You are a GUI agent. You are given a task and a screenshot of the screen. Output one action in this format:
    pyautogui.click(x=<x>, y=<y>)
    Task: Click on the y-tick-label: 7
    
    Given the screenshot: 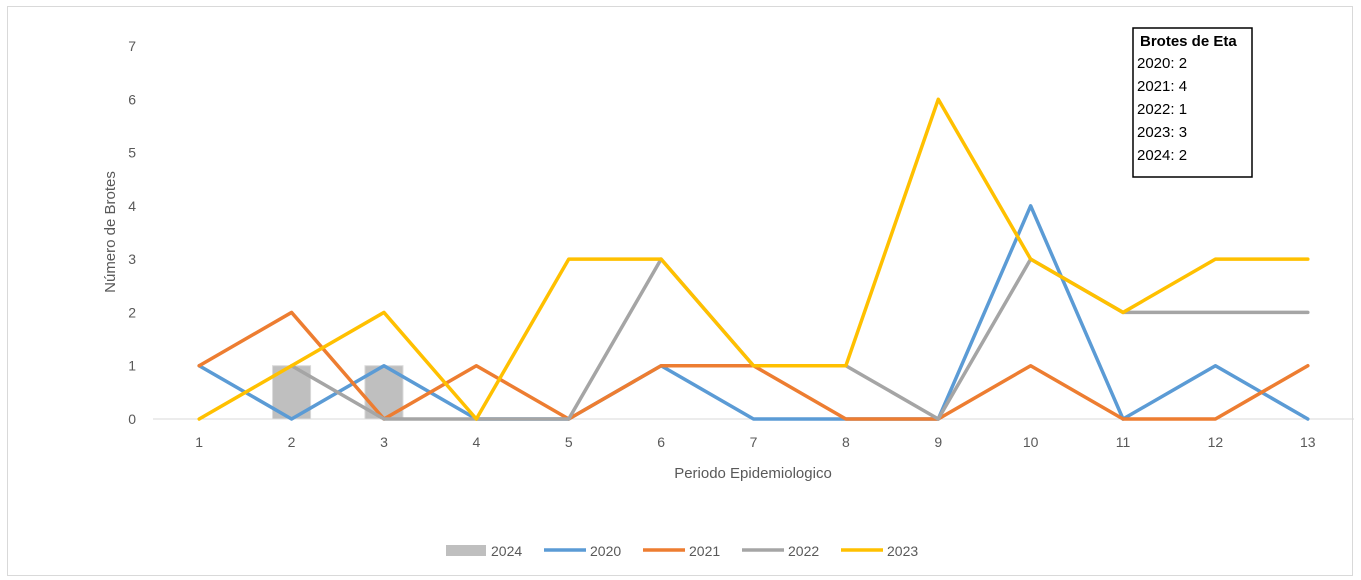 What is the action you would take?
    pyautogui.click(x=132, y=46)
    